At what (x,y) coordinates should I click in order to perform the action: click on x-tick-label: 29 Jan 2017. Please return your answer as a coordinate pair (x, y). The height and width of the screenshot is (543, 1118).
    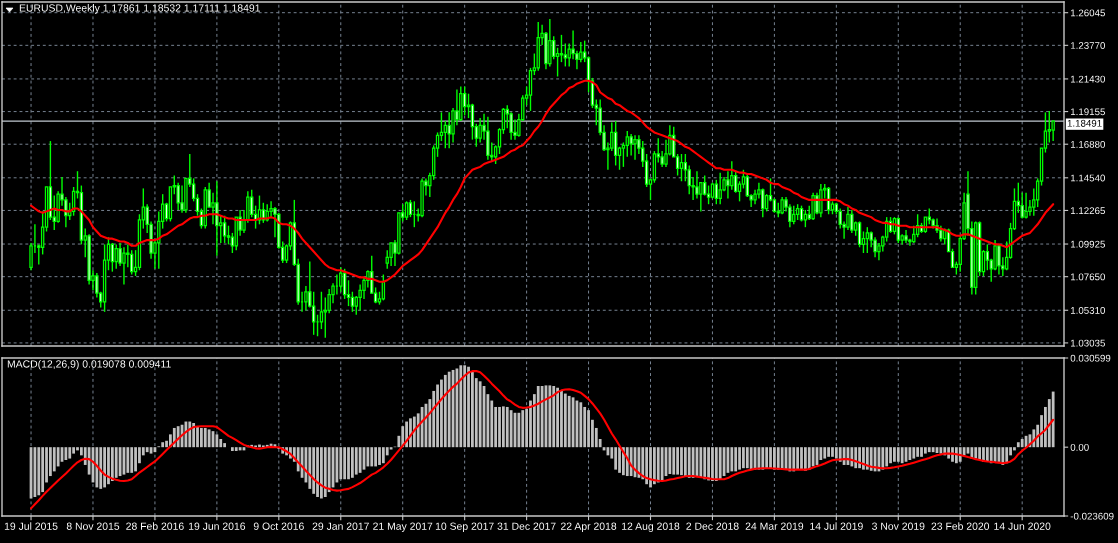
    Looking at the image, I should click on (340, 526).